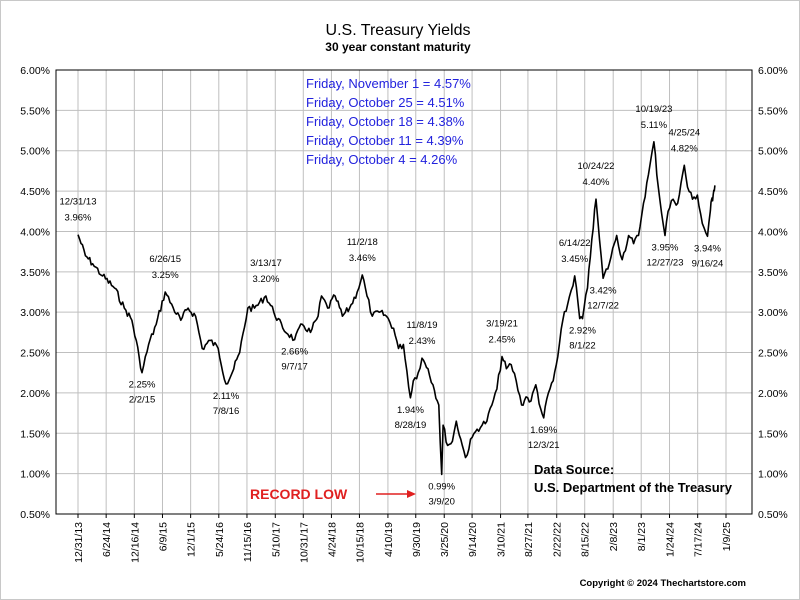  What do you see at coordinates (362, 258) in the screenshot?
I see `annotation-value: 3.46%` at bounding box center [362, 258].